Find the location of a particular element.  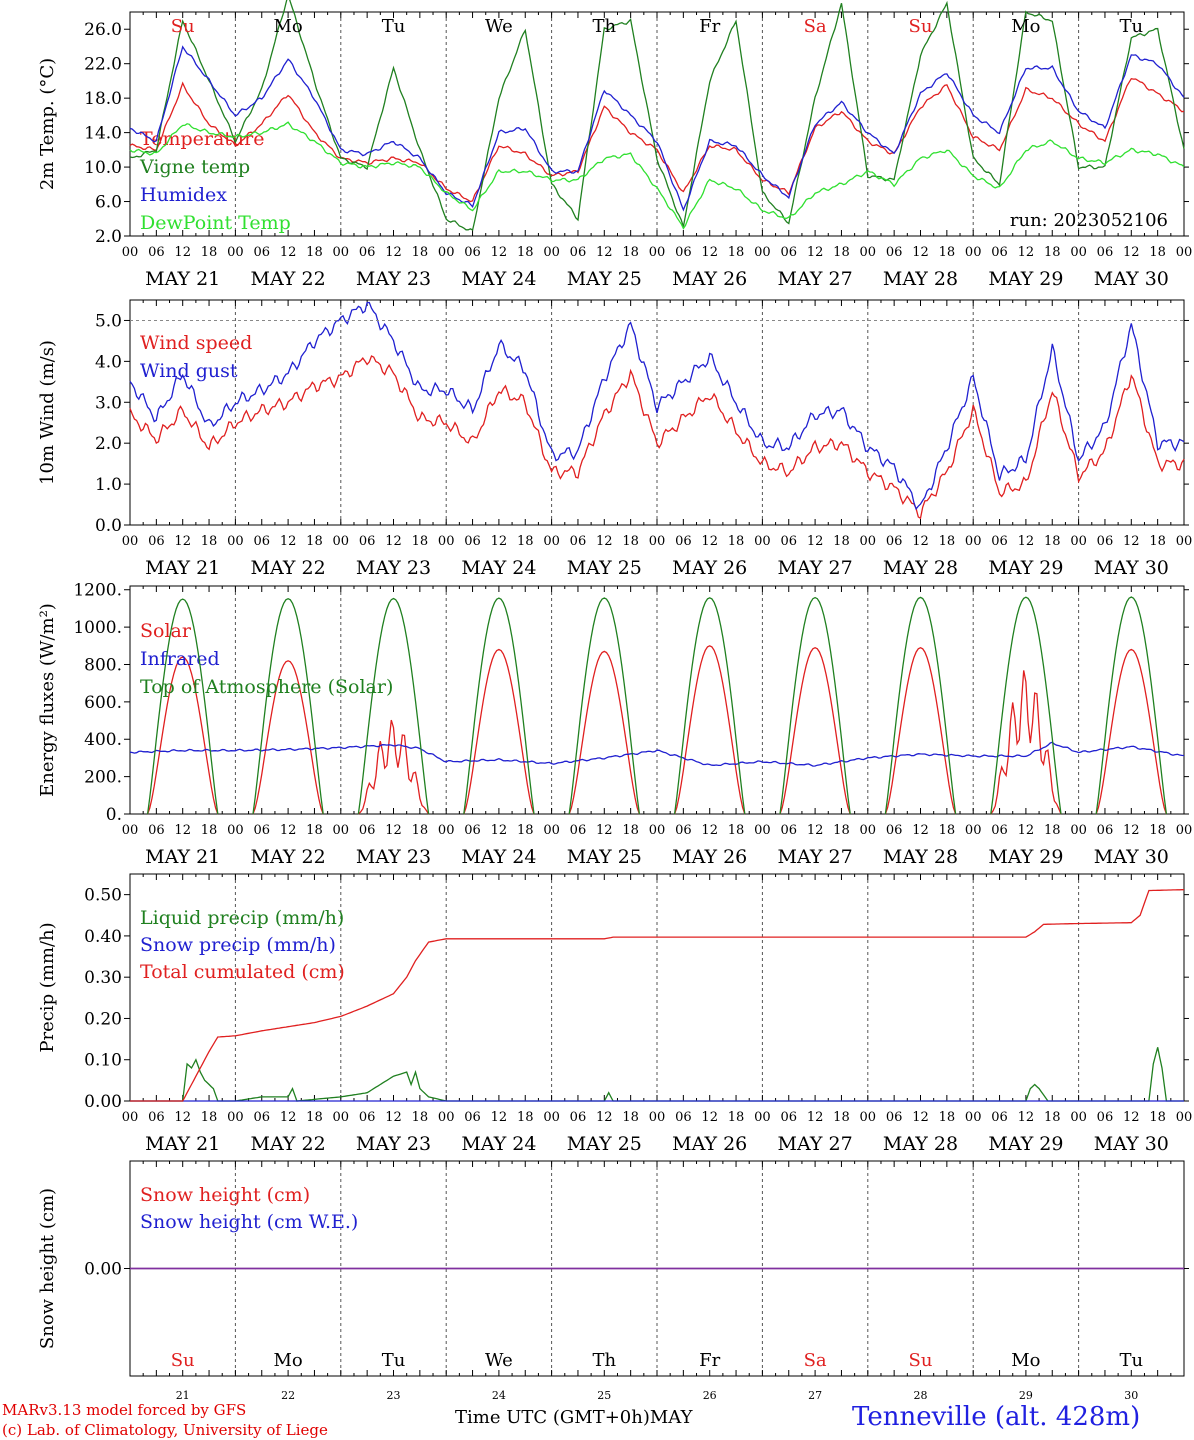

date-label: MAY 28 is located at coordinates (920, 279).